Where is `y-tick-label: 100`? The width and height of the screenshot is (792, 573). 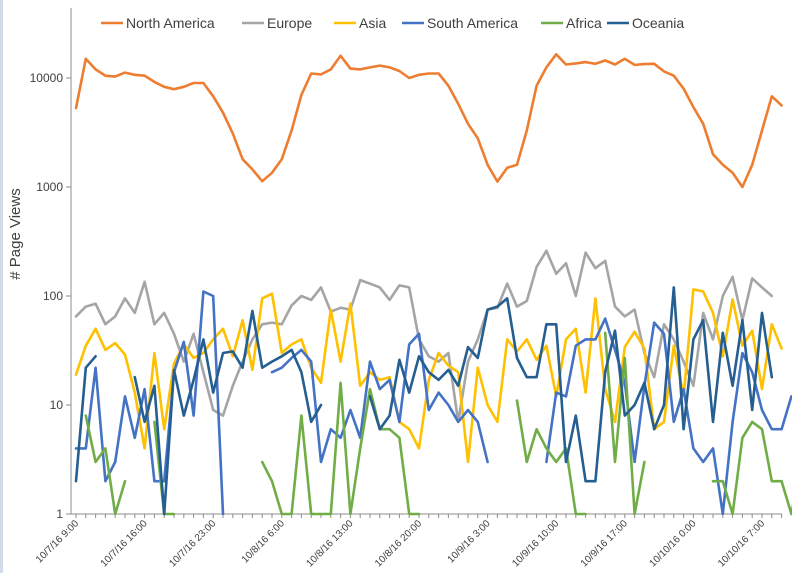 y-tick-label: 100 is located at coordinates (53, 296).